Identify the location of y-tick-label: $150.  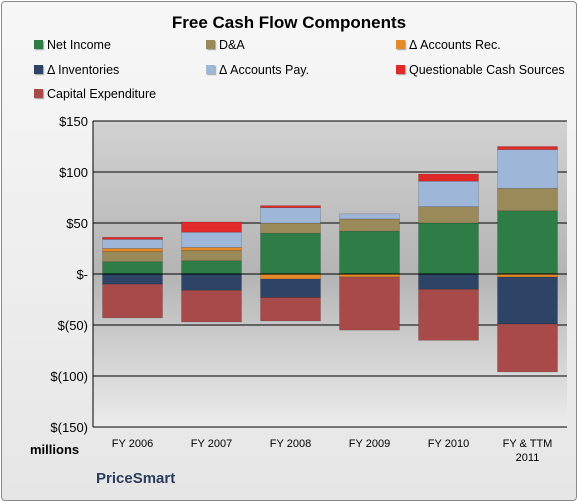
(73, 121).